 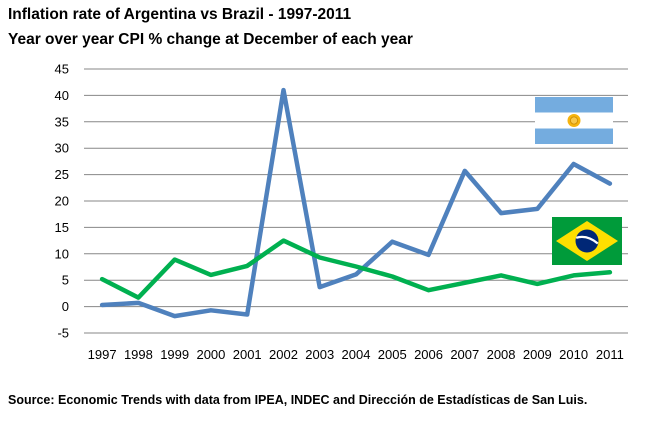 I want to click on x-tick-label: 1999, so click(x=174, y=354).